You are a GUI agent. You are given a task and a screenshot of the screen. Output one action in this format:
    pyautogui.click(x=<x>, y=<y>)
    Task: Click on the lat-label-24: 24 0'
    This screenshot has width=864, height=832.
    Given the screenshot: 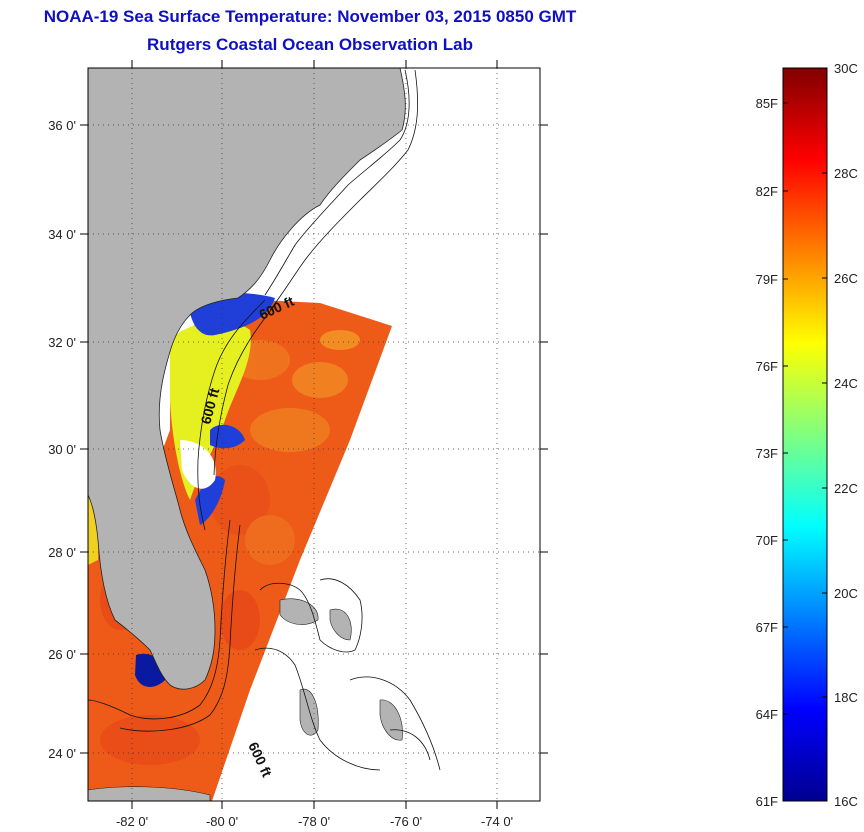 What is the action you would take?
    pyautogui.click(x=62, y=753)
    